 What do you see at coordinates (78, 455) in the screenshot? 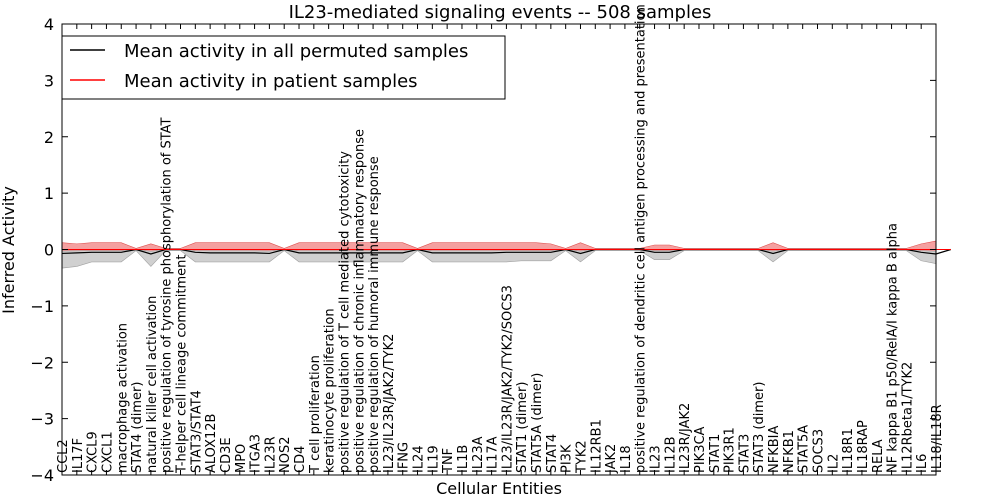
I see `x-tick-label: IL17F` at bounding box center [78, 455].